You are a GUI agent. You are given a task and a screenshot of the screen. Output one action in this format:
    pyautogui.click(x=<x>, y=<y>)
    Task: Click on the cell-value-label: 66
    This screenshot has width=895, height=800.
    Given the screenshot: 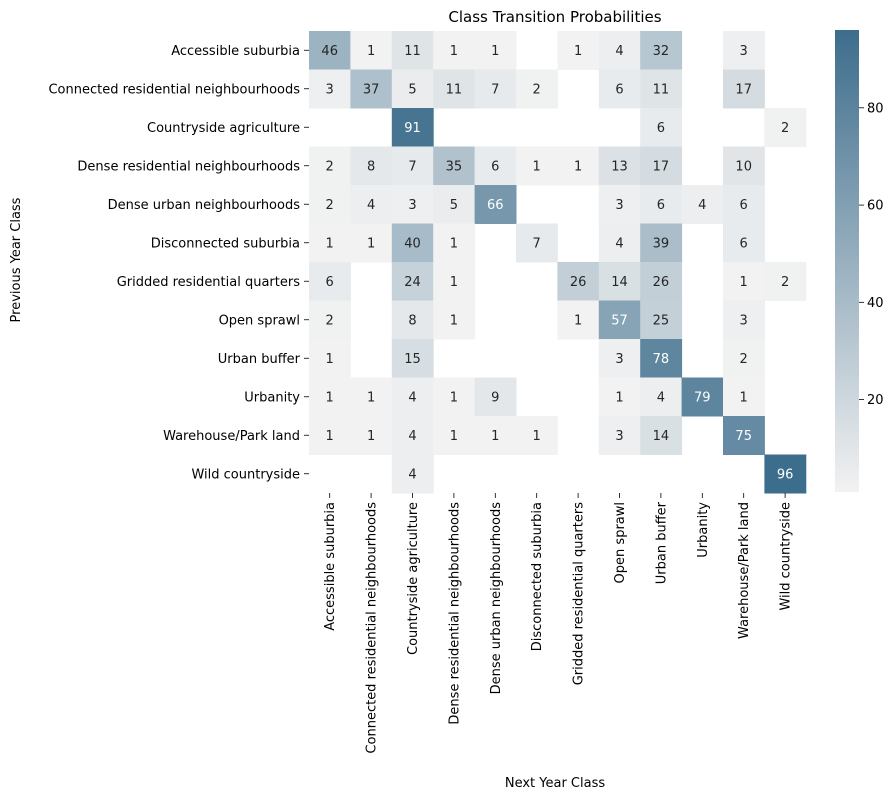 What is the action you would take?
    pyautogui.click(x=495, y=205)
    